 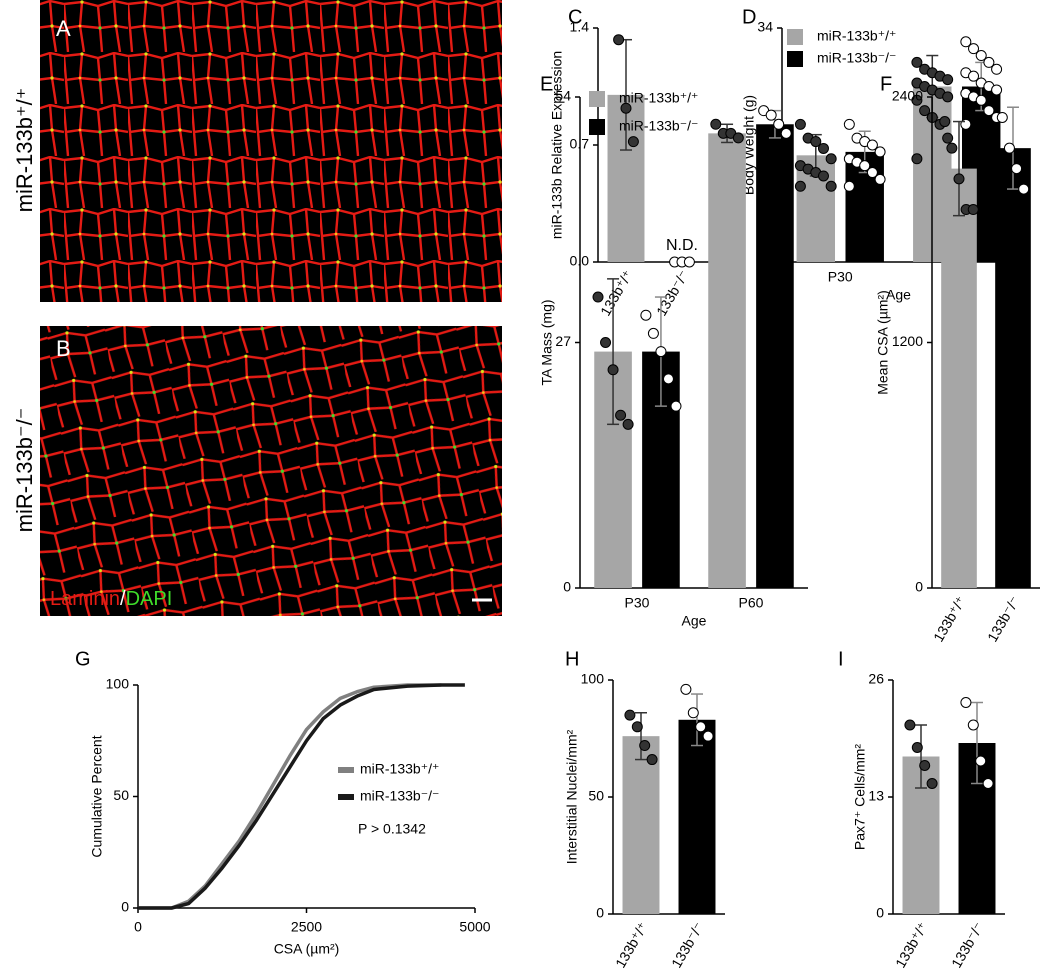 What do you see at coordinates (83, 659) in the screenshot?
I see `panel-letter: G` at bounding box center [83, 659].